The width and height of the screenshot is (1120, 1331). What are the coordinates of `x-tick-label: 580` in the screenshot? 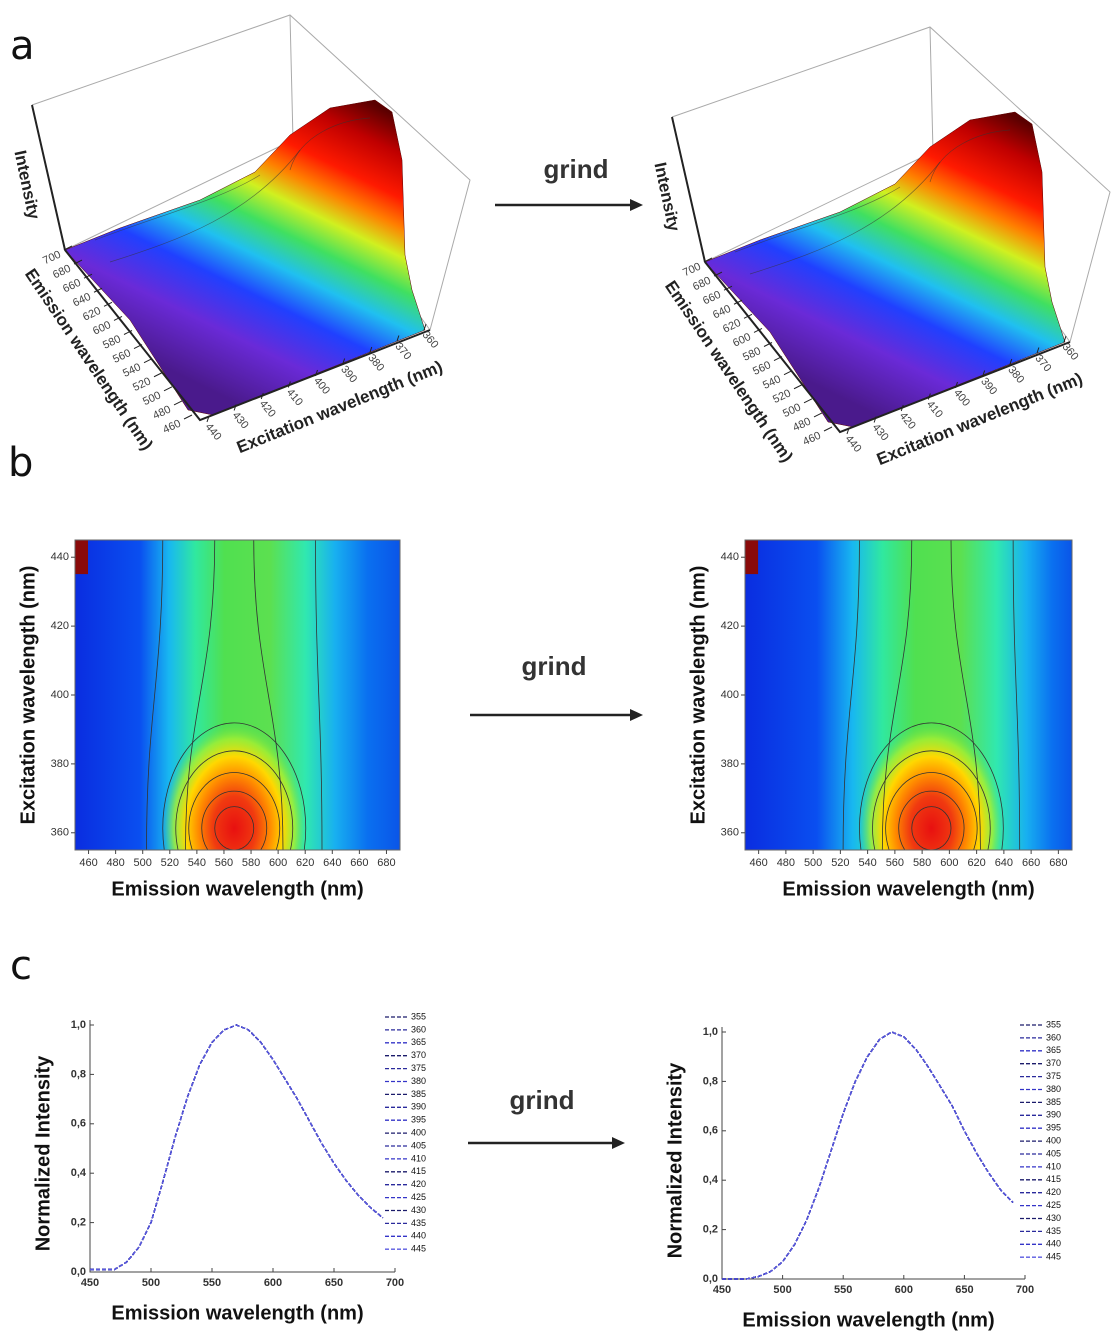 It's located at (922, 863).